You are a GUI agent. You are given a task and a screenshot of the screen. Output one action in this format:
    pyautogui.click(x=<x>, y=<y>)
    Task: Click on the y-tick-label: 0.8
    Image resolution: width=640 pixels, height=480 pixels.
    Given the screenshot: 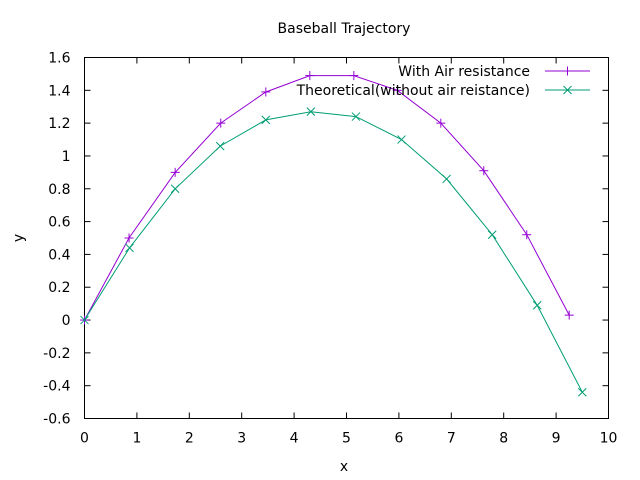 What is the action you would take?
    pyautogui.click(x=59, y=190)
    